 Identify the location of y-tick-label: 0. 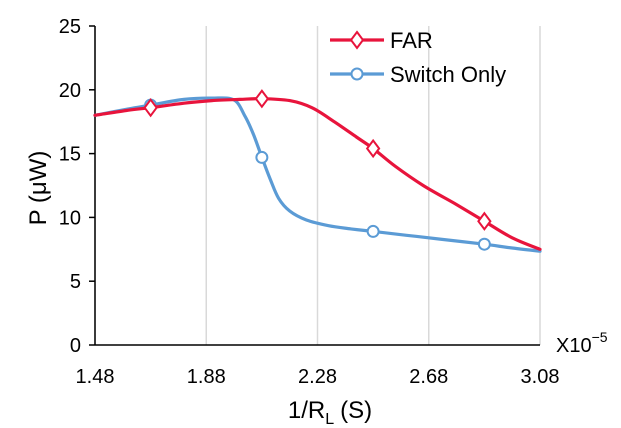
(75, 346).